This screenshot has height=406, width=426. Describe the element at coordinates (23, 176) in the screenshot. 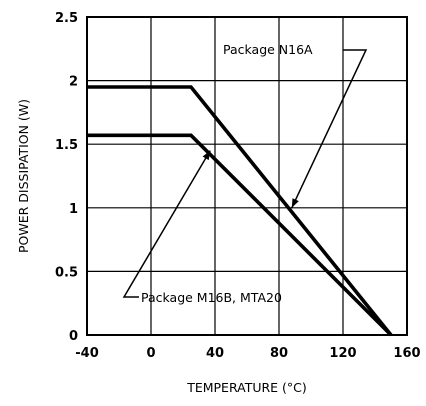

I see `y-axis-title: POWER DISSIPATION (W)` at that location.